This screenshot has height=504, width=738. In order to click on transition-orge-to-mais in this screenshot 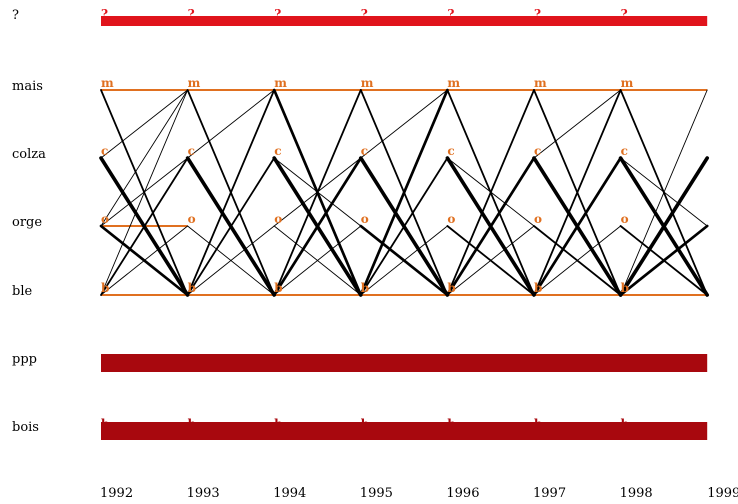, I will do `click(144, 158)`.